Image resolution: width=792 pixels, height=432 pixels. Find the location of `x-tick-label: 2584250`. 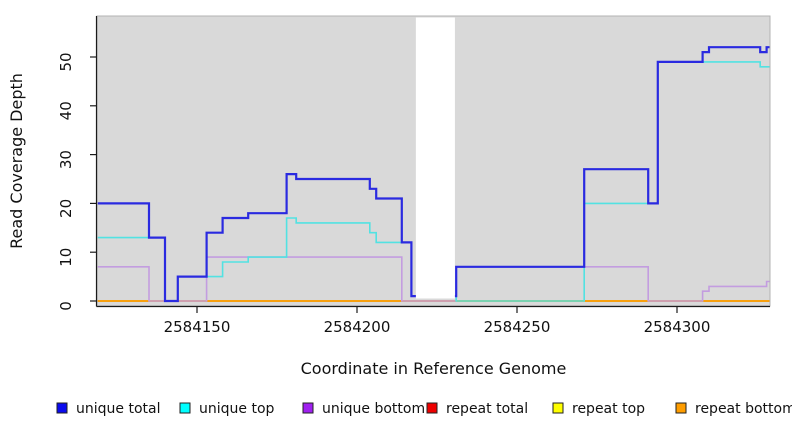

x-tick-label: 2584250 is located at coordinates (517, 327).